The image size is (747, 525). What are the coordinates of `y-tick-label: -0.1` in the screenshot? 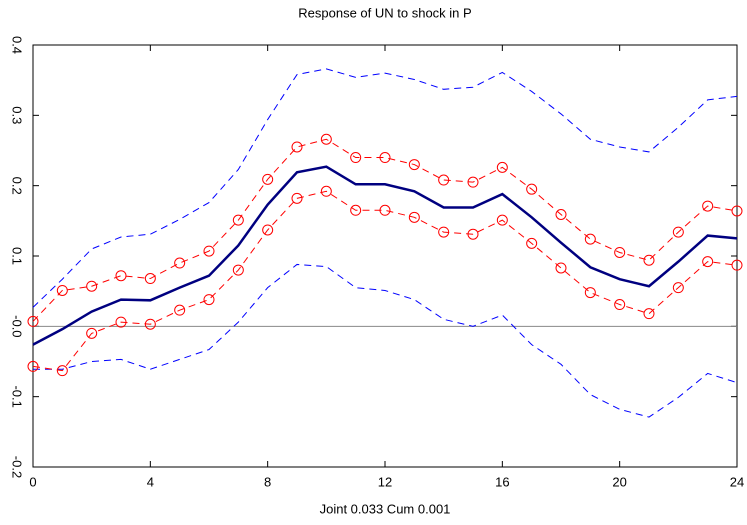 It's located at (17, 396).